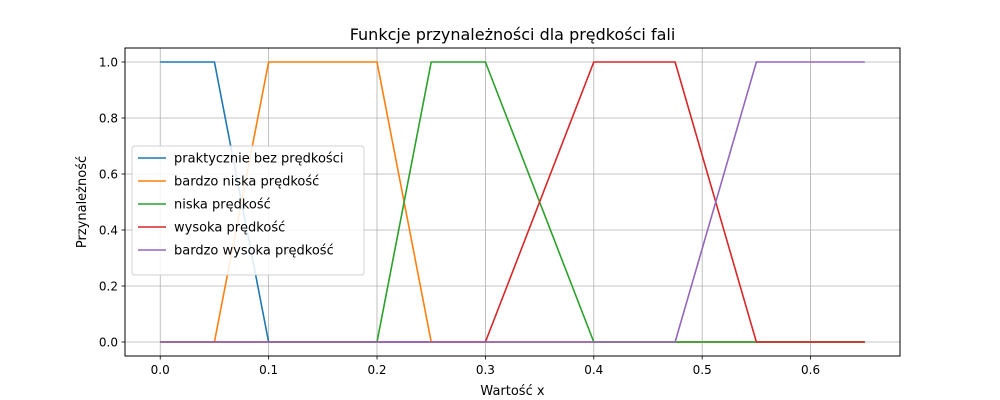 This screenshot has width=1000, height=400. I want to click on x-tick-label: 0.6, so click(810, 370).